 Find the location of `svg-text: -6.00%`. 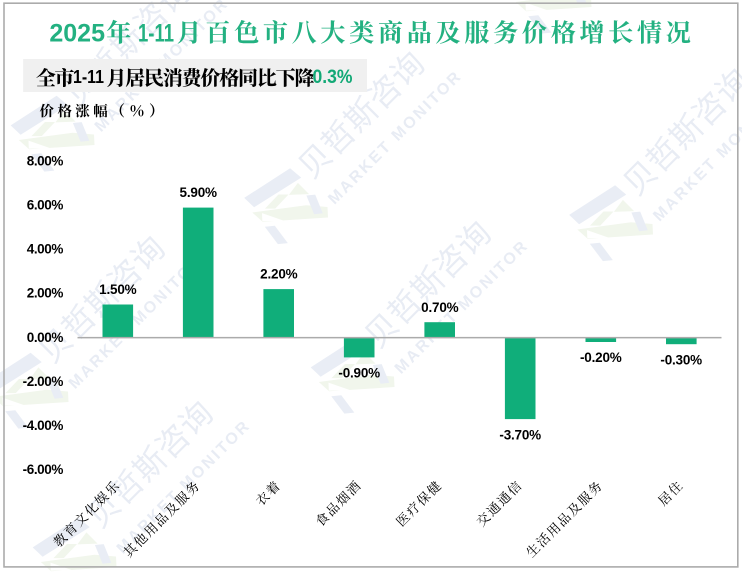

svg-text: -6.00% is located at coordinates (43, 469).